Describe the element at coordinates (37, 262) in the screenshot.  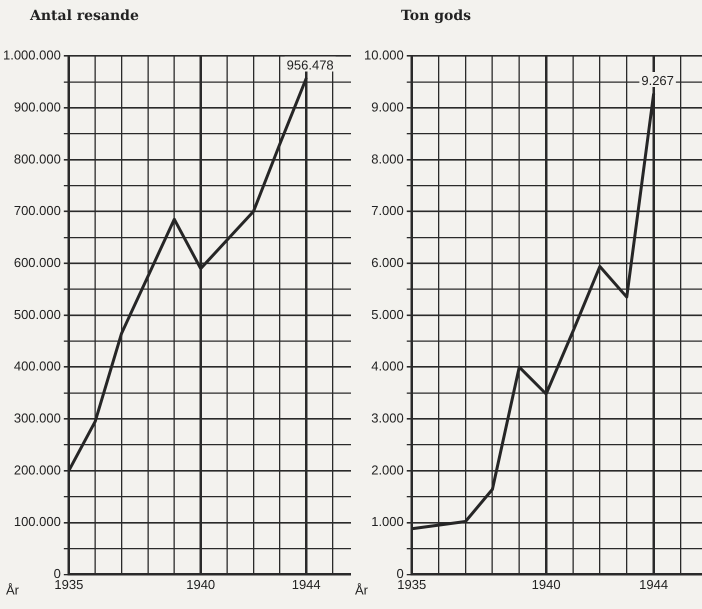
I see `y-tick-label: 600.000` at that location.